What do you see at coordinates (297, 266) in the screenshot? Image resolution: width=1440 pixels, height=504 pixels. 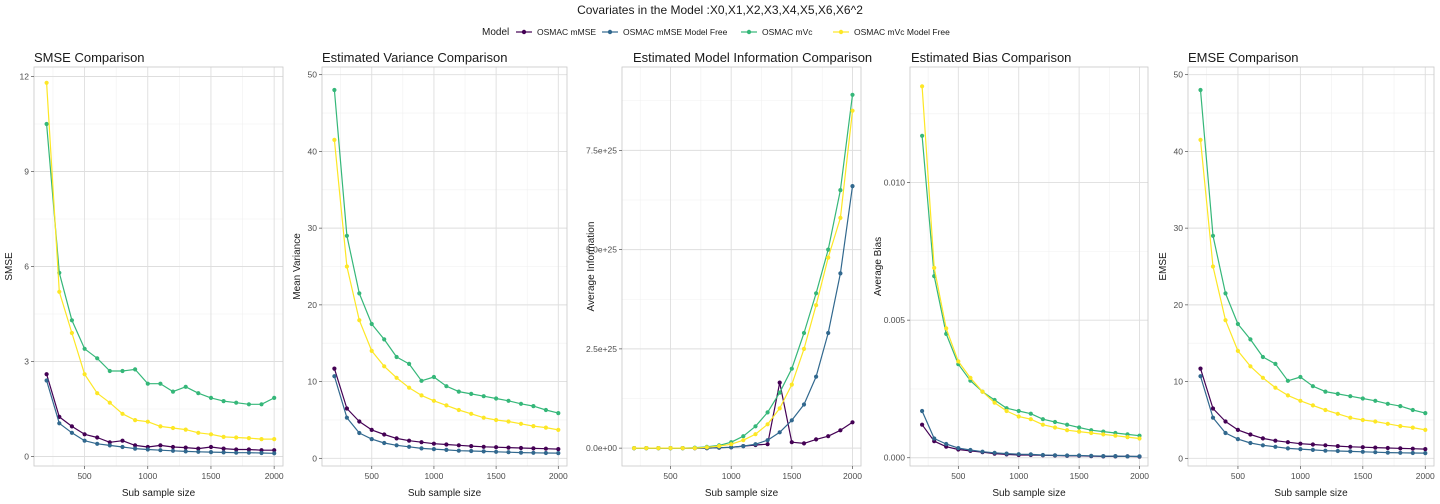 I see `y-axis-label: Mean Variance` at bounding box center [297, 266].